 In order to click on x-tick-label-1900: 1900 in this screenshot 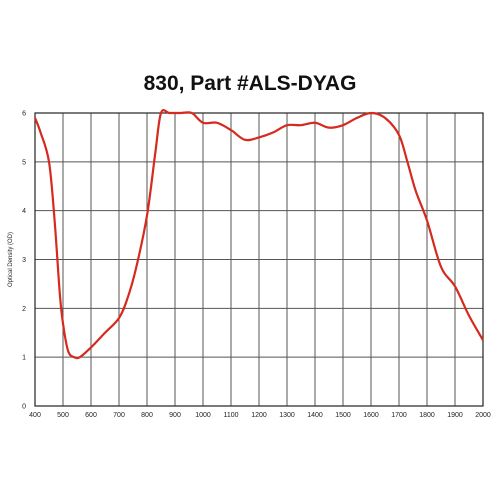, I will do `click(455, 415)`.